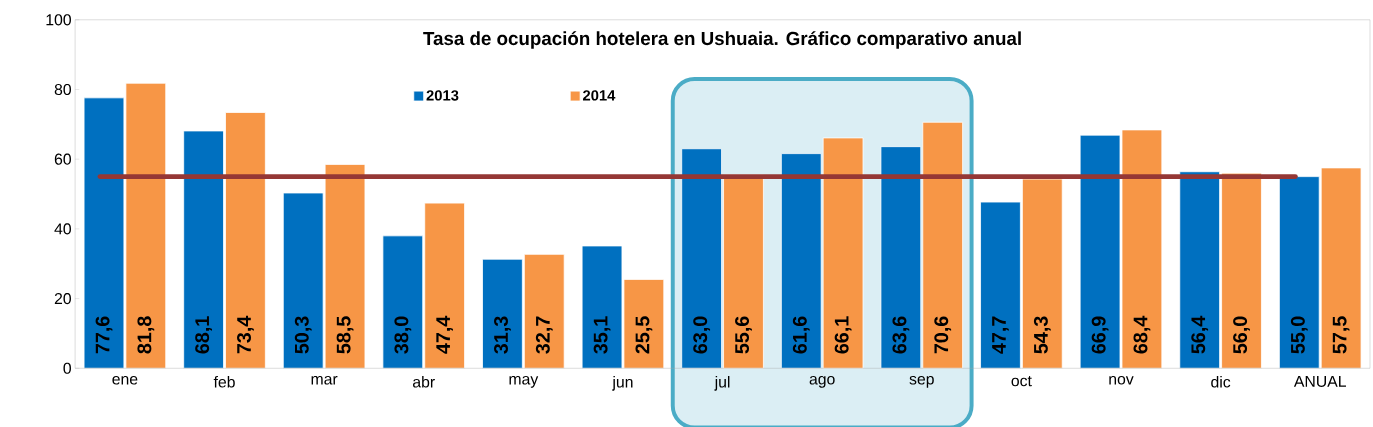 The width and height of the screenshot is (1373, 427). What do you see at coordinates (524, 382) in the screenshot?
I see `x-tick-label: may` at bounding box center [524, 382].